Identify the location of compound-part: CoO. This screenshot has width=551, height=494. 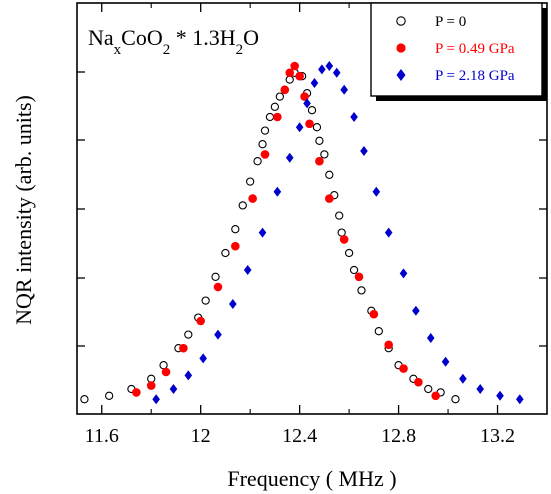
(142, 37).